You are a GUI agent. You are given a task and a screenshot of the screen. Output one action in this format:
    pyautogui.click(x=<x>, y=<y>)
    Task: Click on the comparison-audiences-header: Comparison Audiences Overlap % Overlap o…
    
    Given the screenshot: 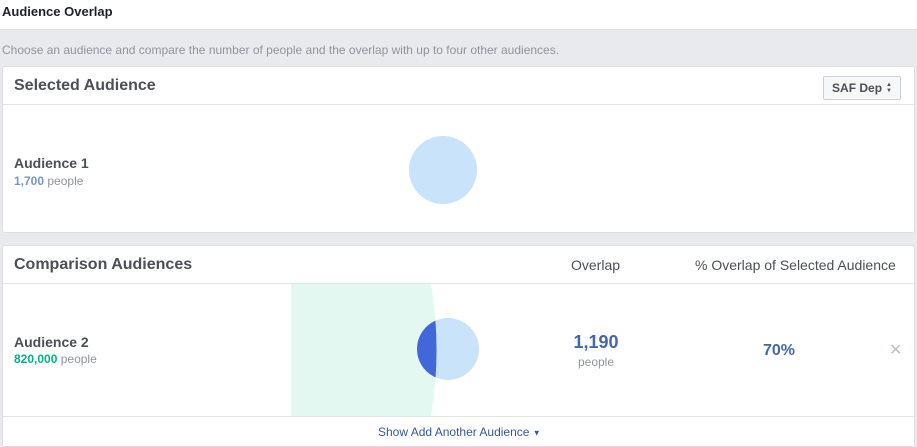 What is the action you would take?
    pyautogui.click(x=458, y=265)
    